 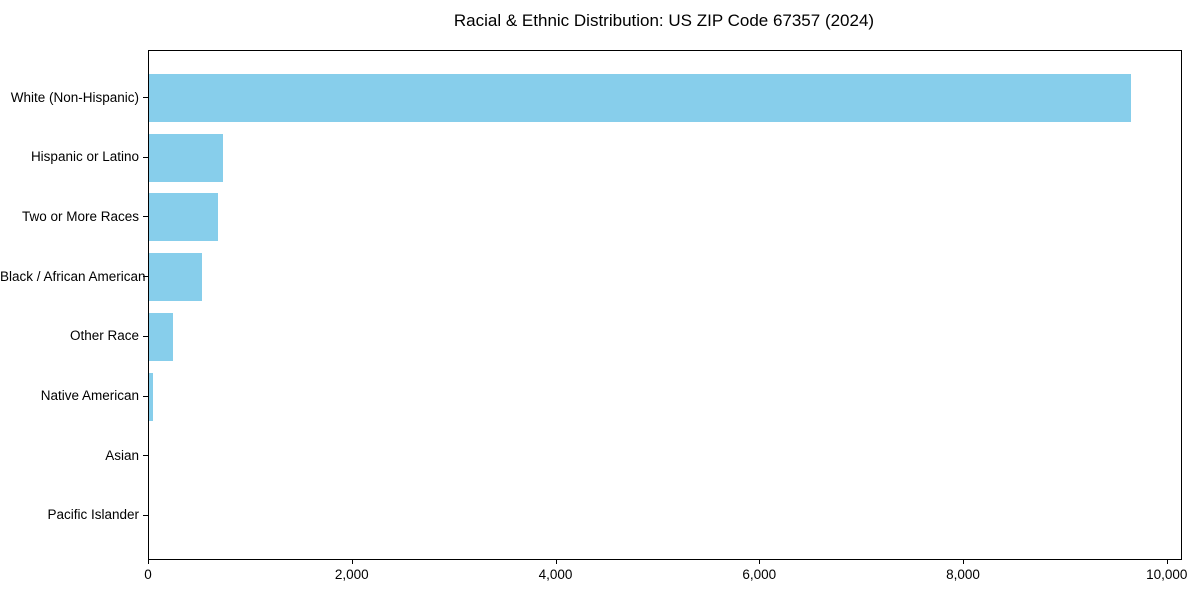 I want to click on x-tick-label: 6,000, so click(x=759, y=574).